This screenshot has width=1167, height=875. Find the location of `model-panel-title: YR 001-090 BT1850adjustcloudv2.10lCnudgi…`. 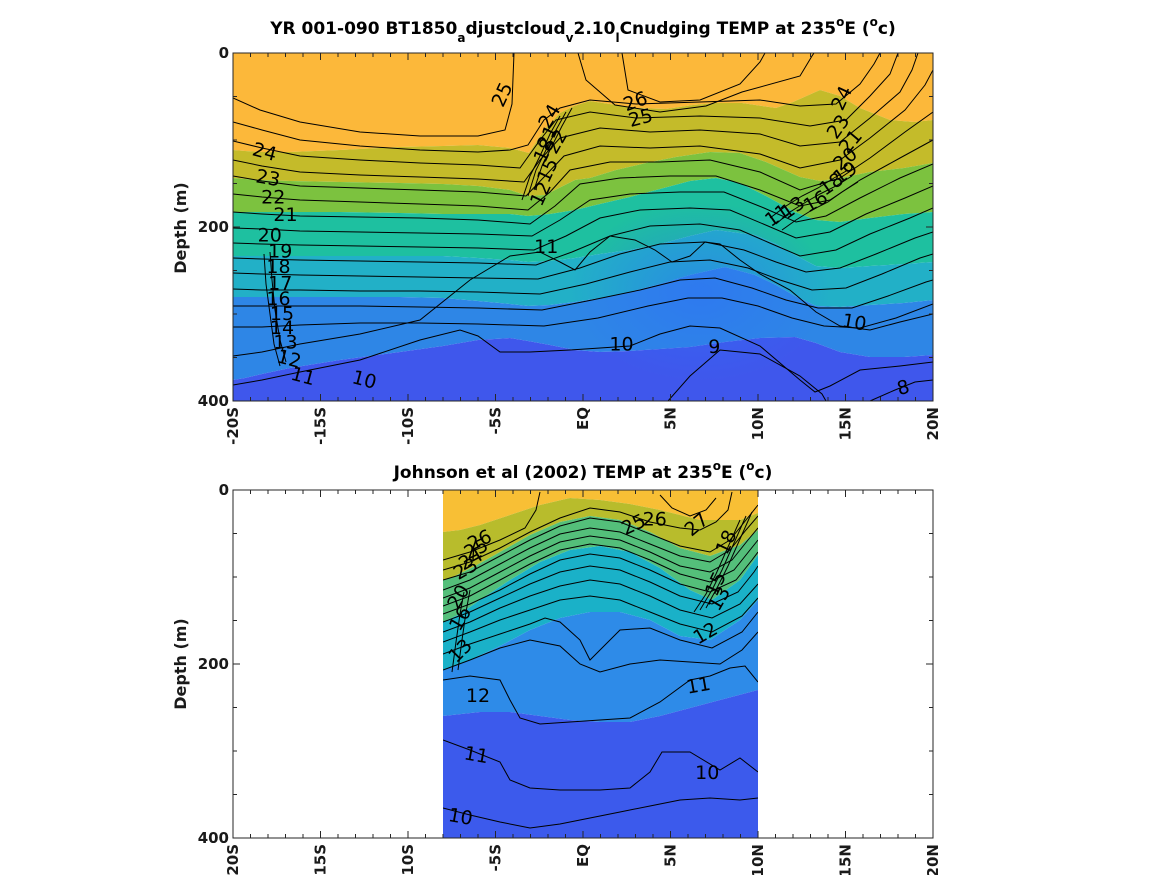

model-panel-title: YR 001-090 BT1850adjustcloudv2.10lCnudgi… is located at coordinates (582, 30).